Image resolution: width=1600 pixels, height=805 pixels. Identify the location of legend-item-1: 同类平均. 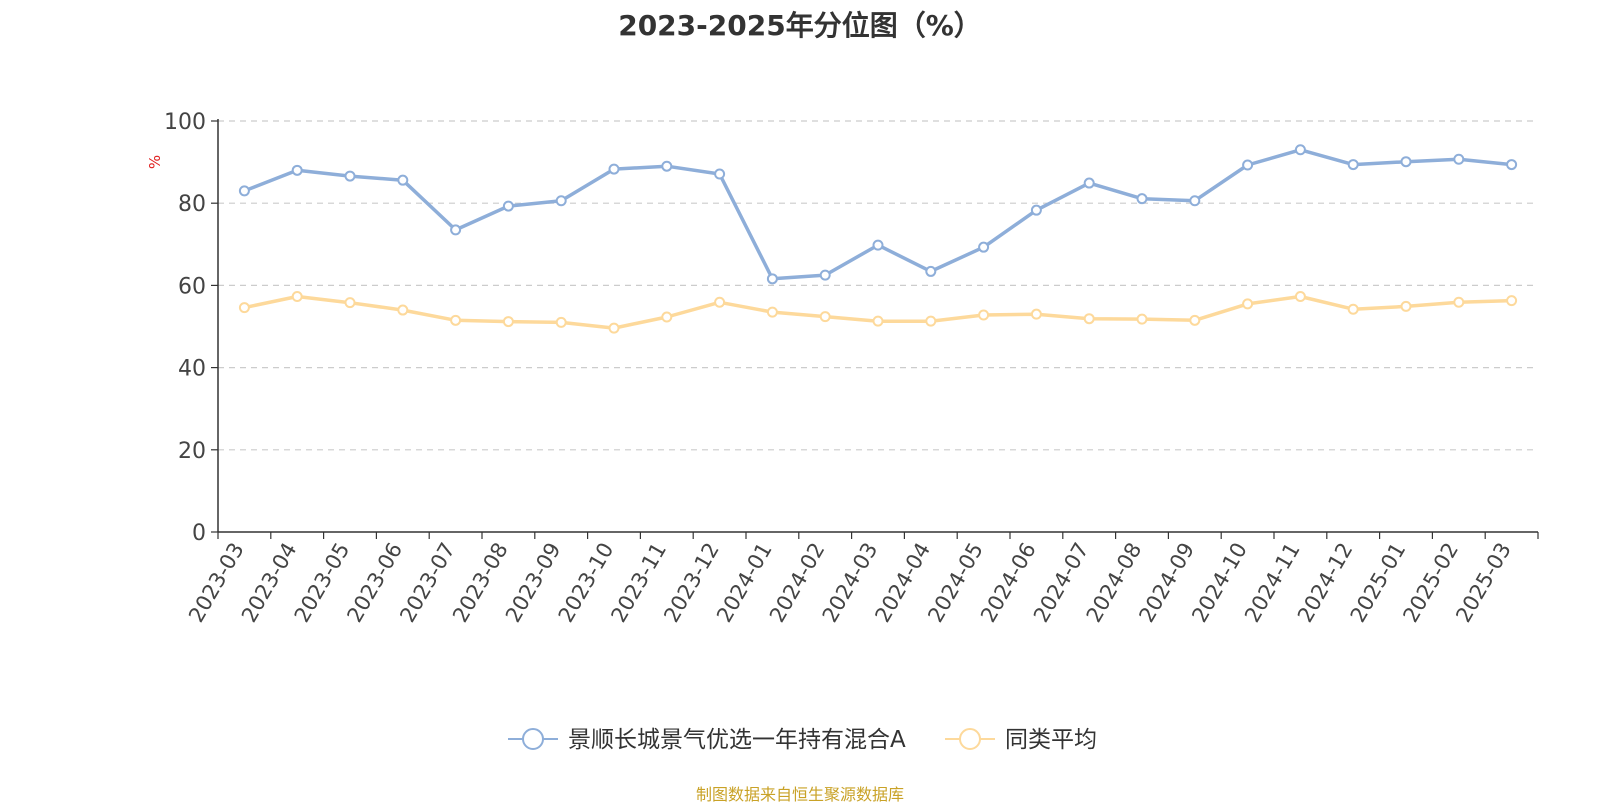
(1021, 740).